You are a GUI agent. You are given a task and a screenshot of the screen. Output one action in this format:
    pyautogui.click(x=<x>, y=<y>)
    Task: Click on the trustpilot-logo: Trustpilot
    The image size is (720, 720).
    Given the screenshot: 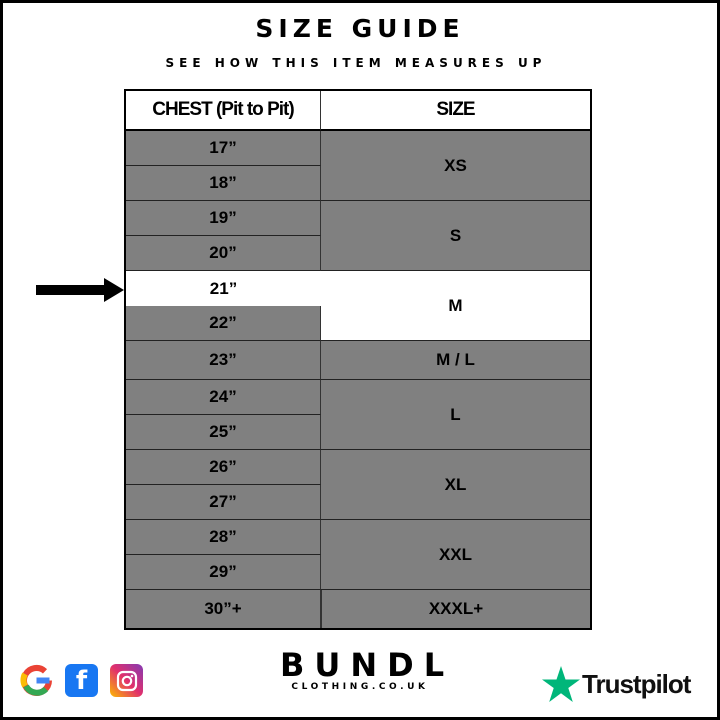 What is the action you would take?
    pyautogui.click(x=616, y=684)
    